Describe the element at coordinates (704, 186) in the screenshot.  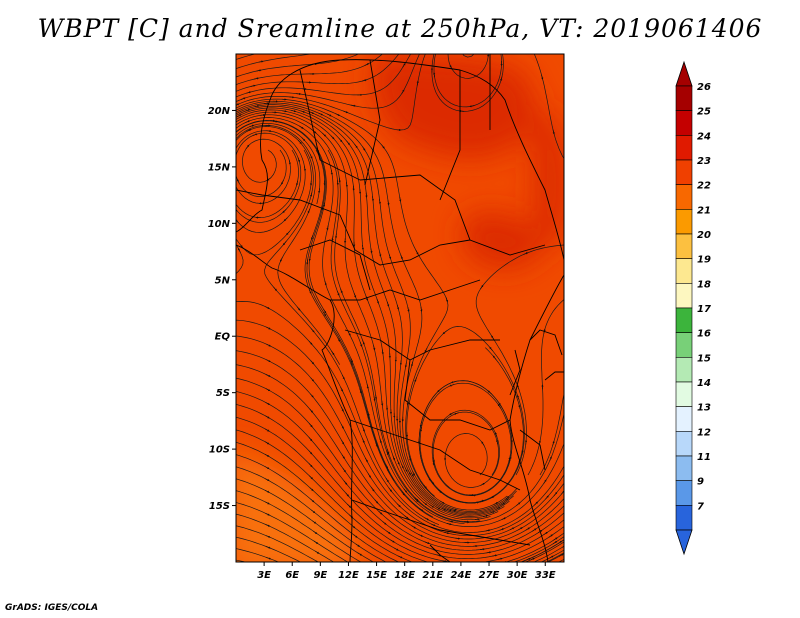
I see `colorbar-label: 22` at that location.